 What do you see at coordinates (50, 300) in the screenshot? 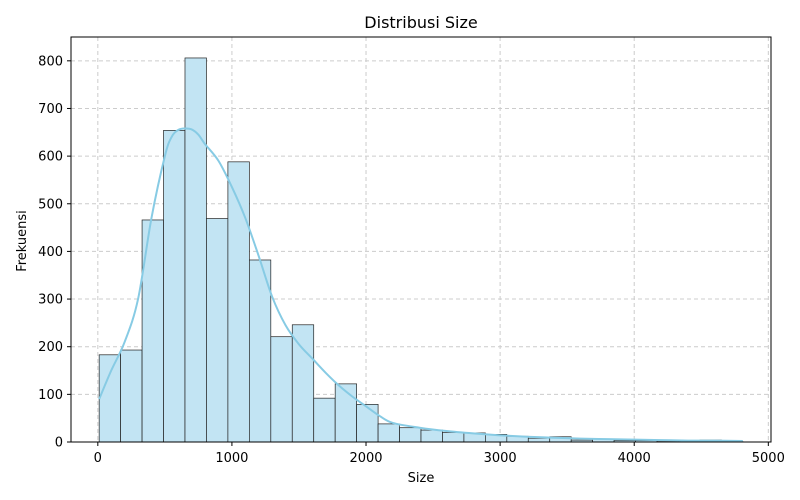
I see `y-tick-label-3: 300` at bounding box center [50, 300].